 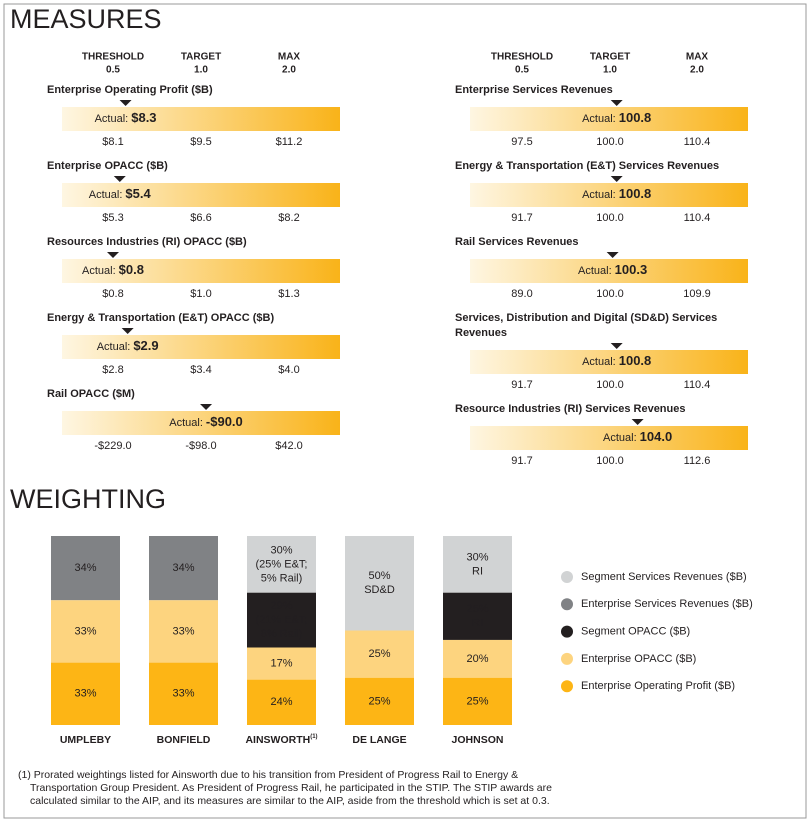 I want to click on segment-label: 20%, so click(x=477, y=659).